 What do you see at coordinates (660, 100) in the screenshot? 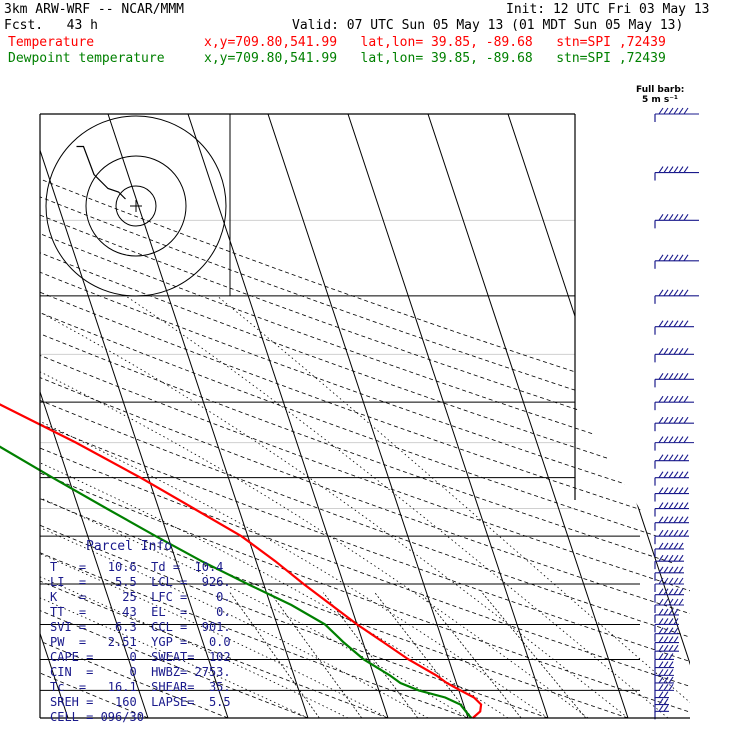
I see `full-barb-value: 5 m s⁻¹` at bounding box center [660, 100].